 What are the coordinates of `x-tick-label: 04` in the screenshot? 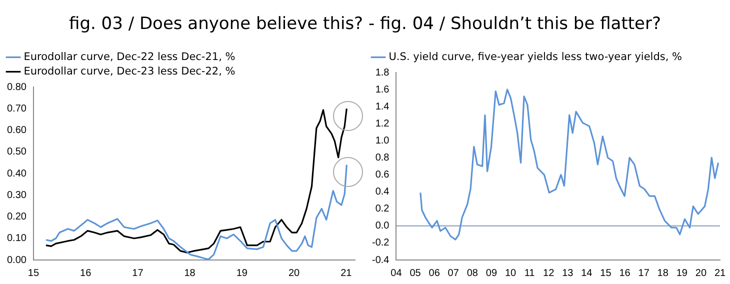 It's located at (396, 273).